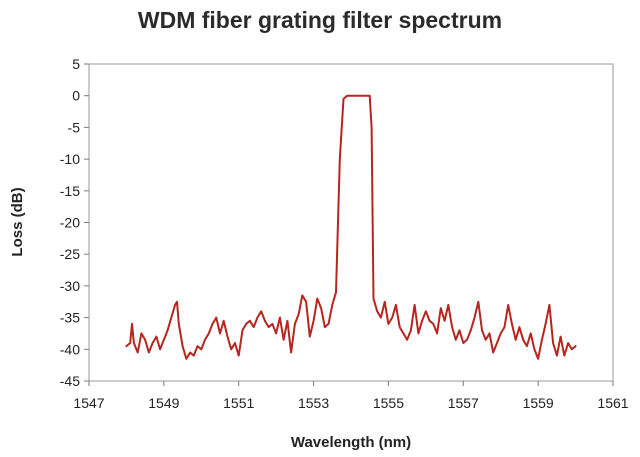 The width and height of the screenshot is (640, 457). What do you see at coordinates (538, 403) in the screenshot?
I see `x-tick-label: 1559` at bounding box center [538, 403].